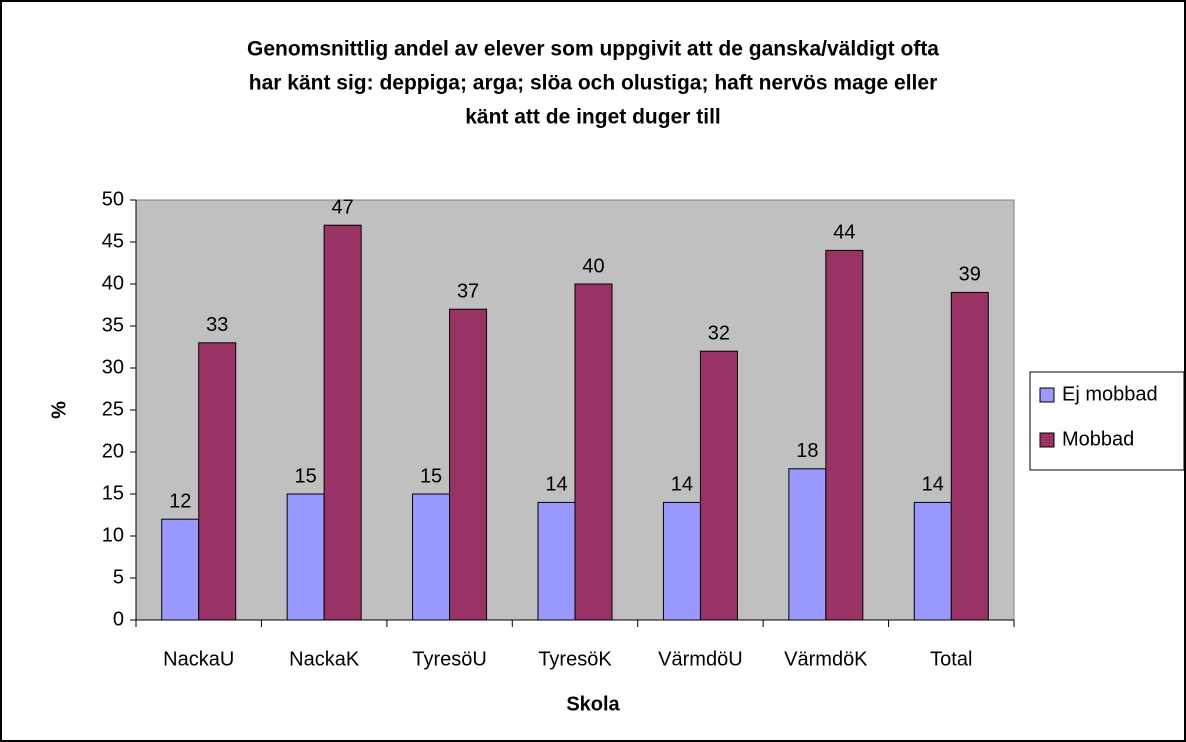 The image size is (1186, 742). What do you see at coordinates (1098, 439) in the screenshot?
I see `legend-label: Mobbad` at bounding box center [1098, 439].